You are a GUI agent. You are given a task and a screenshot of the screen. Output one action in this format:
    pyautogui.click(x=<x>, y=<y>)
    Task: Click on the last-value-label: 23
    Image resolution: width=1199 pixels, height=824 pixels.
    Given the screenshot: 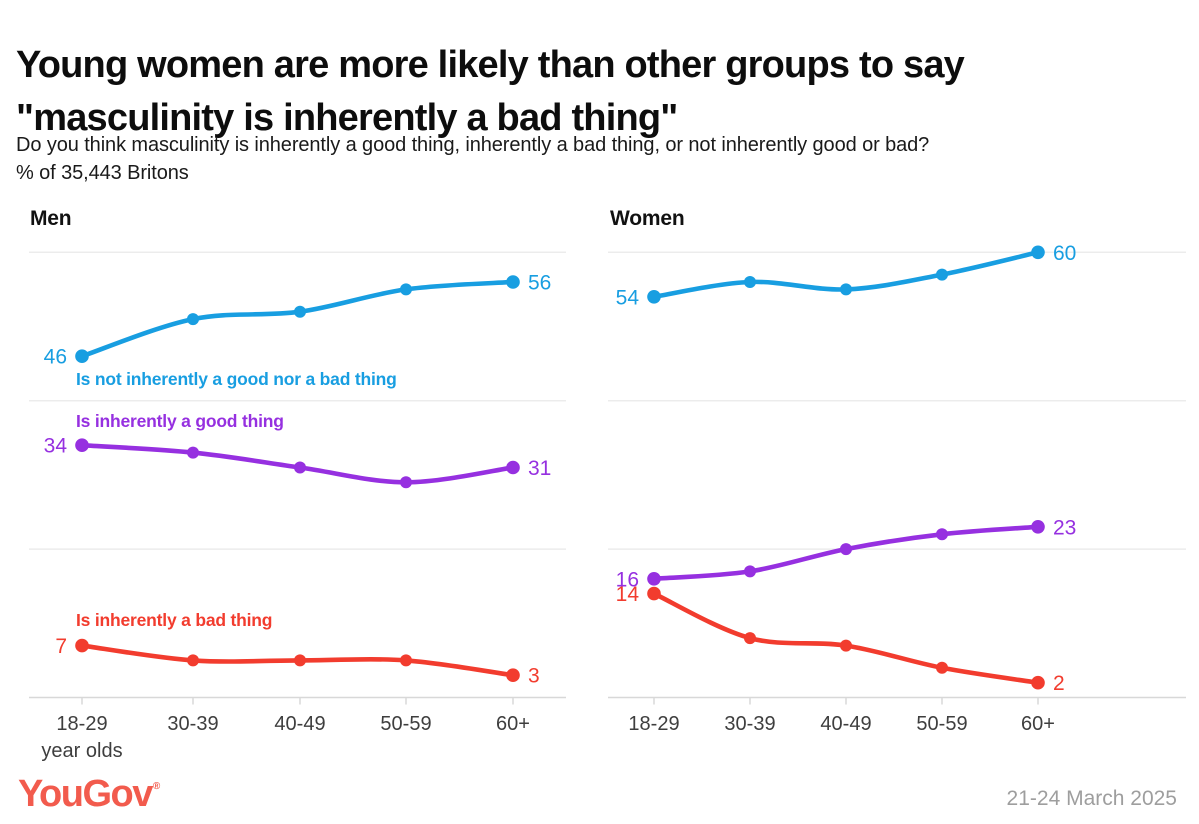 What is the action you would take?
    pyautogui.click(x=1064, y=527)
    